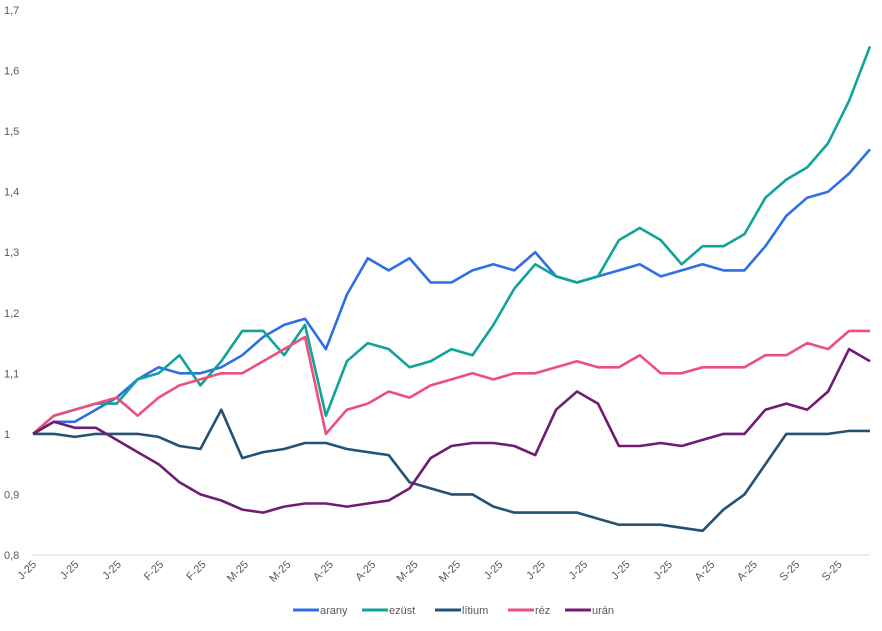  I want to click on legend-label: ezüst, so click(402, 611).